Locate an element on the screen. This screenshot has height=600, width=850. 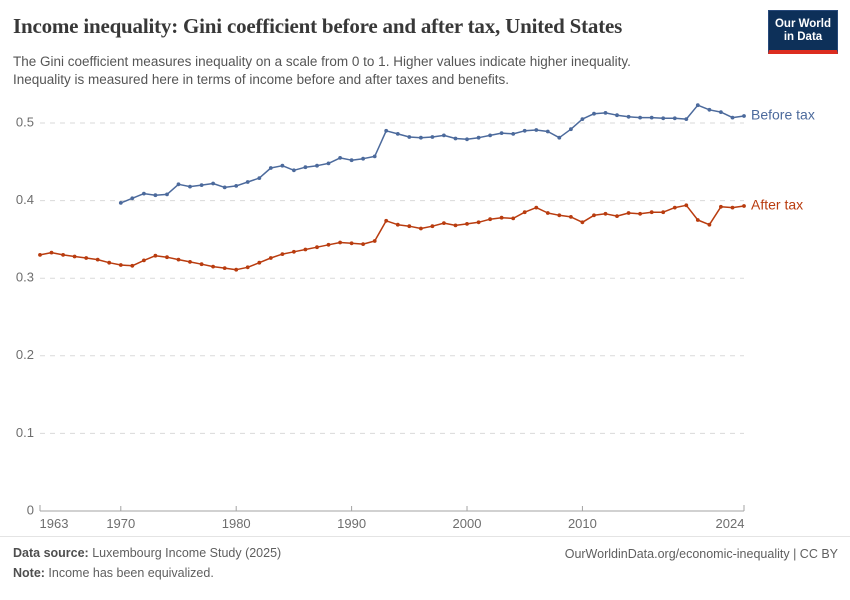
owid-url-link: OurWorldinData.org/economic-inequality is located at coordinates (677, 554).